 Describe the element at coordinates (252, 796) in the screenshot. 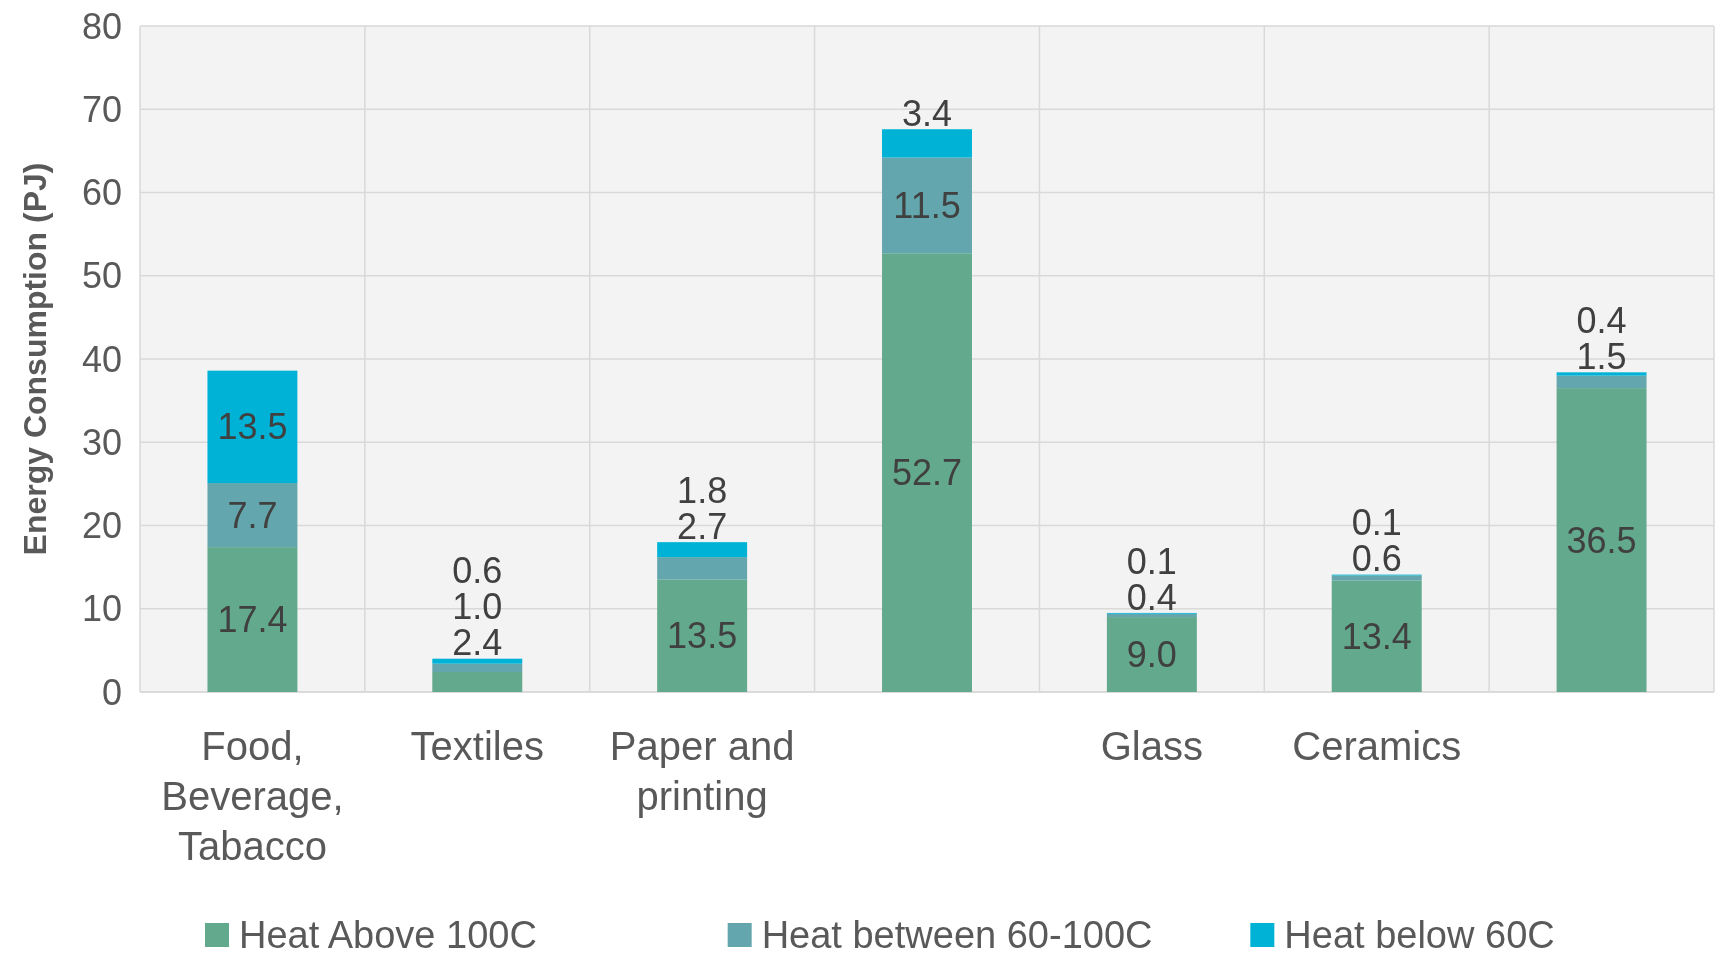

I see `x-tick-label: Food, Beverage, Tabacco` at that location.